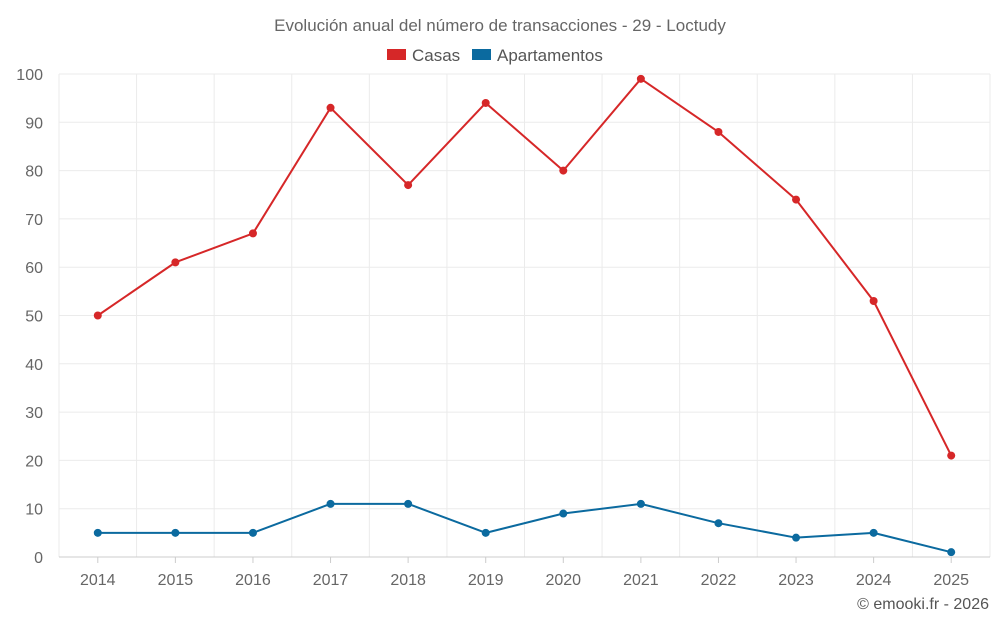  I want to click on x-tick-label: 2024, so click(874, 580).